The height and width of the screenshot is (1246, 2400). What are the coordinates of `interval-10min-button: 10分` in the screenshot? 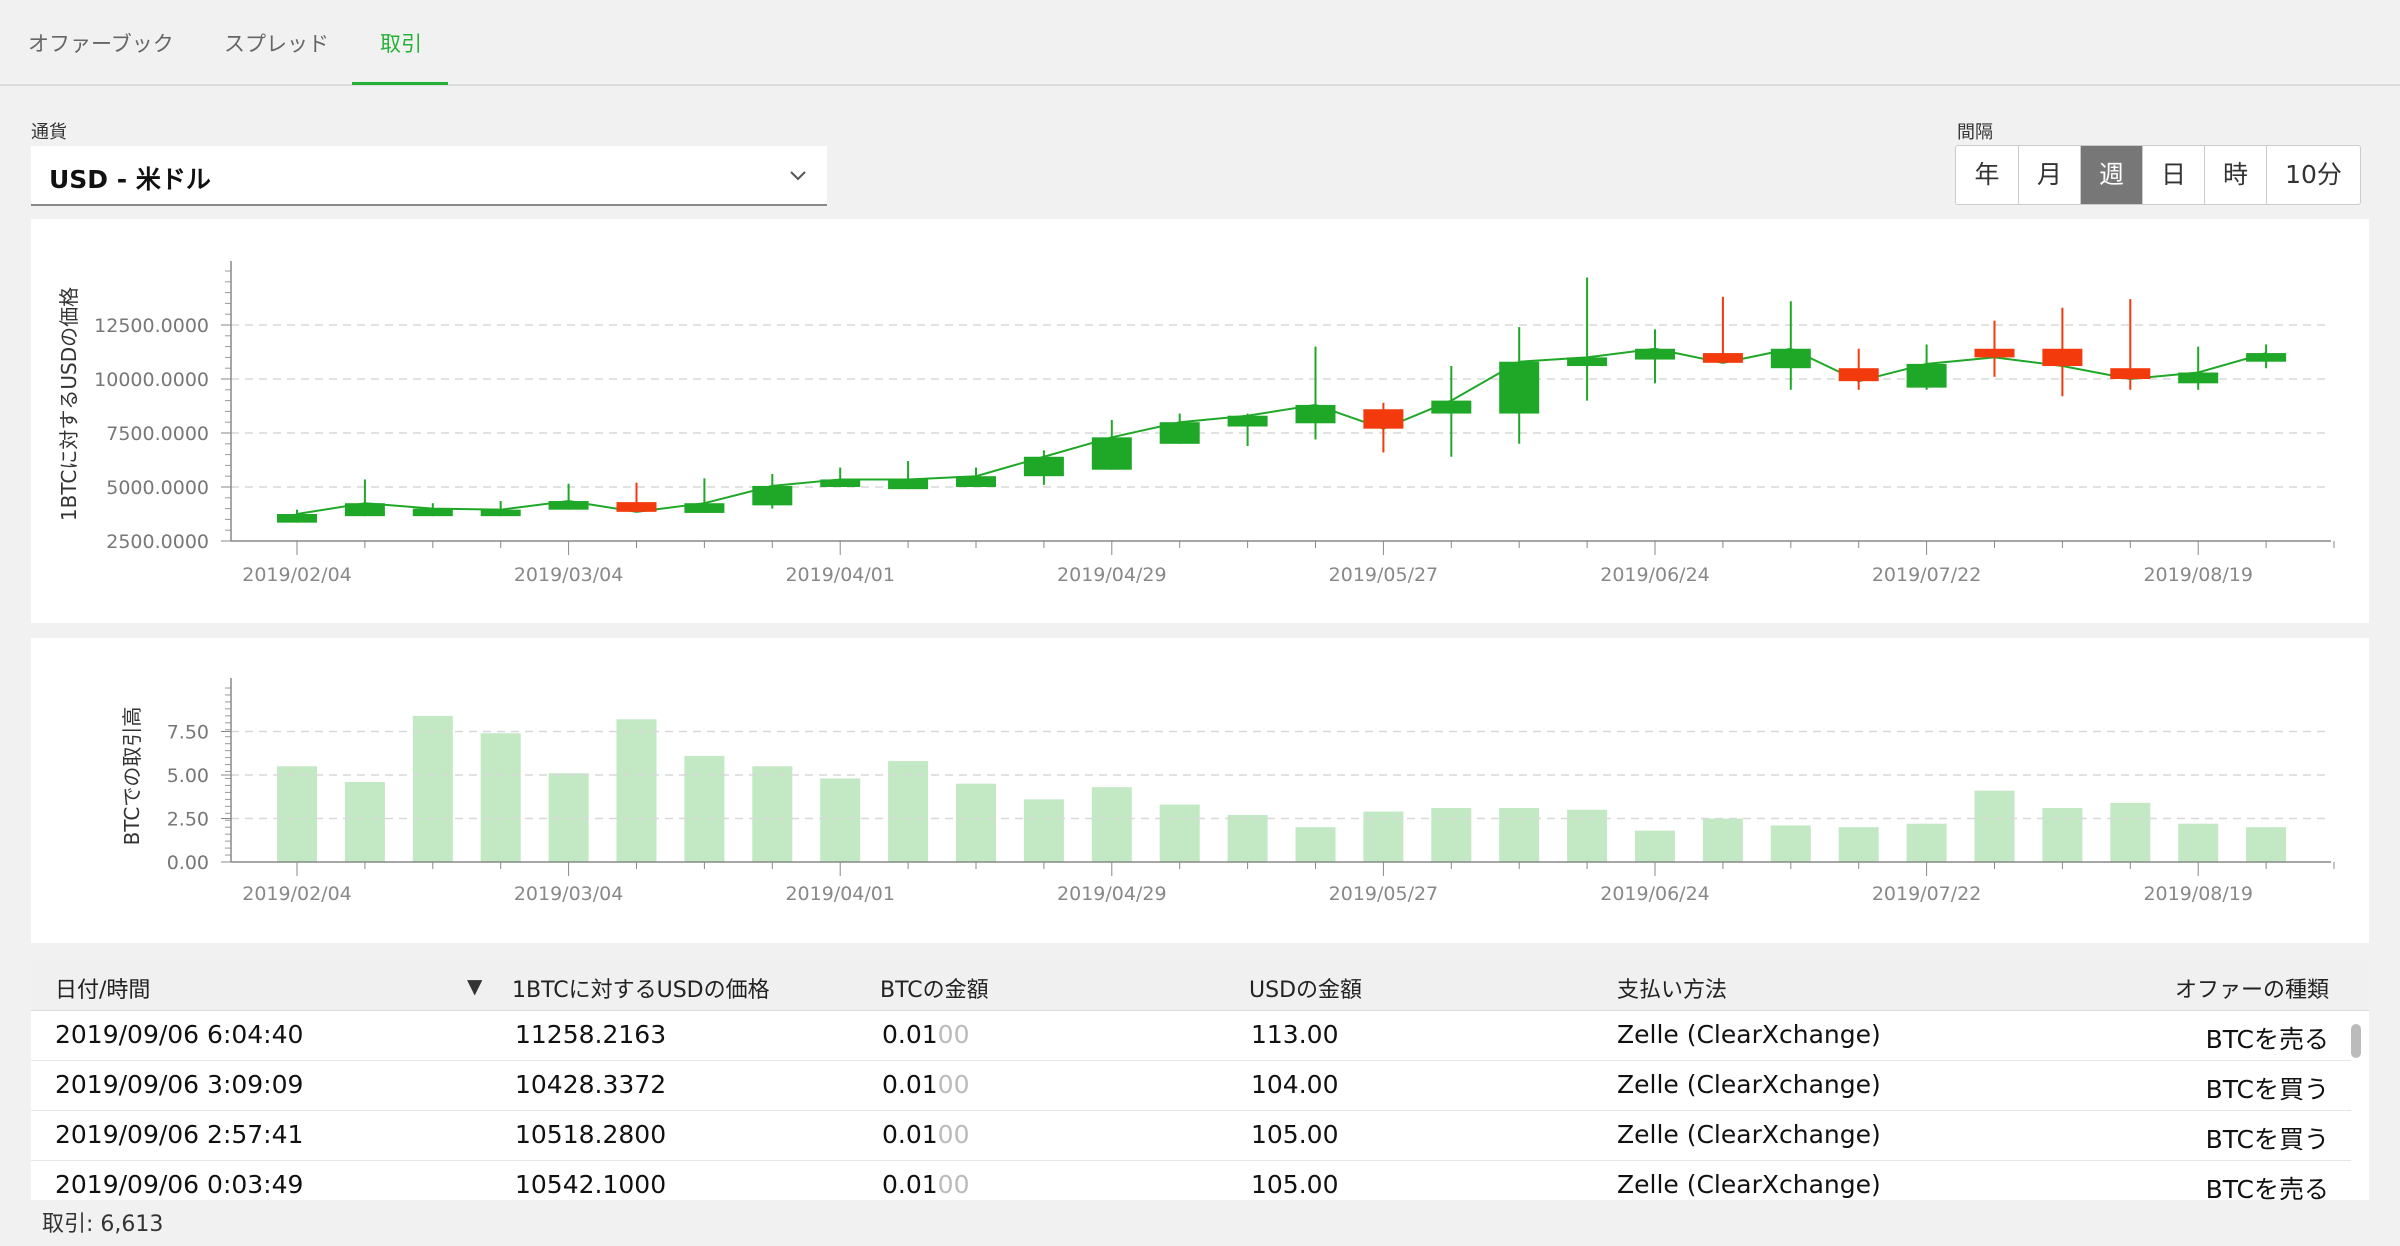 It's located at (2313, 175).